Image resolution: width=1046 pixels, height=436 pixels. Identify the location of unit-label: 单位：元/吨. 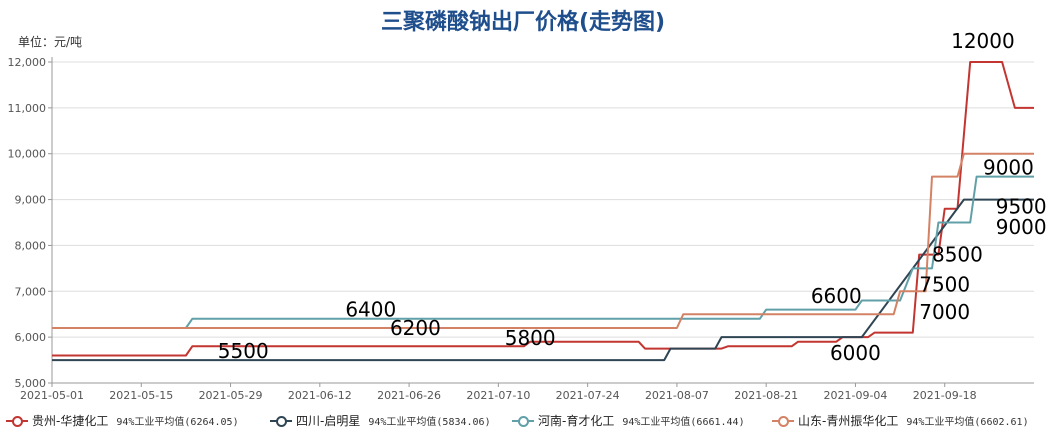
(50, 42).